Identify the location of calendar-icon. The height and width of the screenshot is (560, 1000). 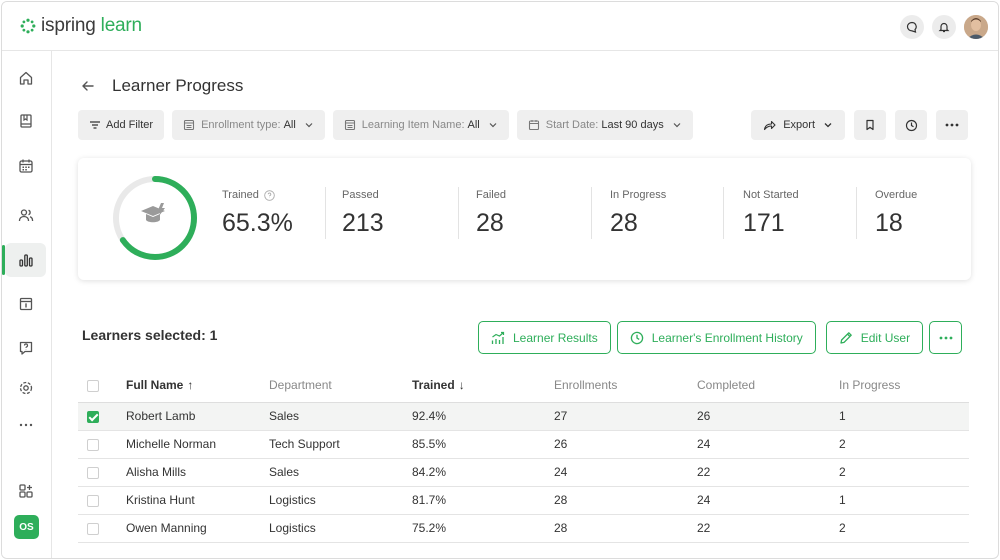
(533, 125).